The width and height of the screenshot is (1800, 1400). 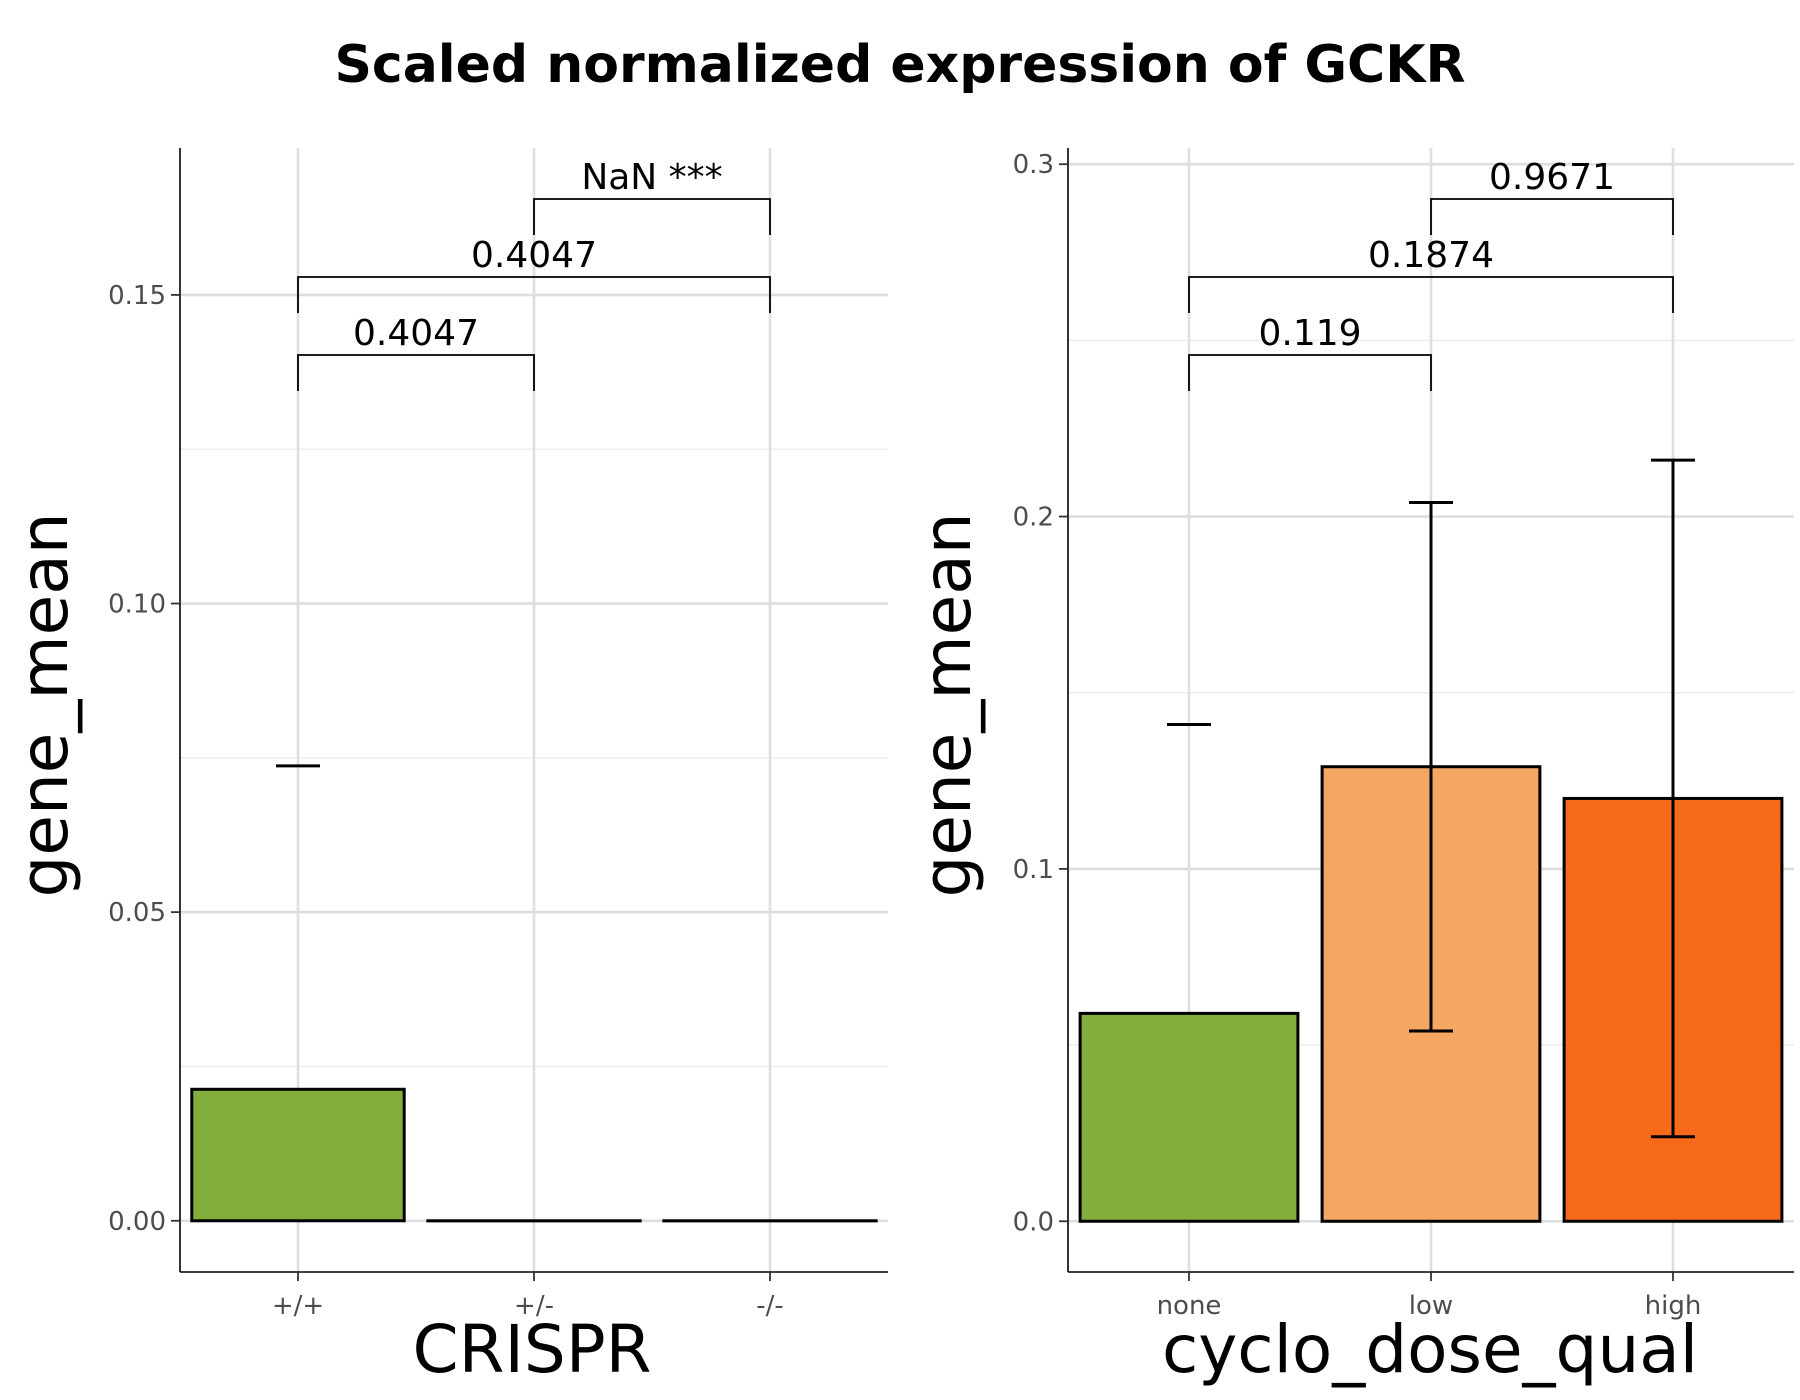 What do you see at coordinates (1033, 165) in the screenshot?
I see `panel-2-y-tick-label: 0.3` at bounding box center [1033, 165].